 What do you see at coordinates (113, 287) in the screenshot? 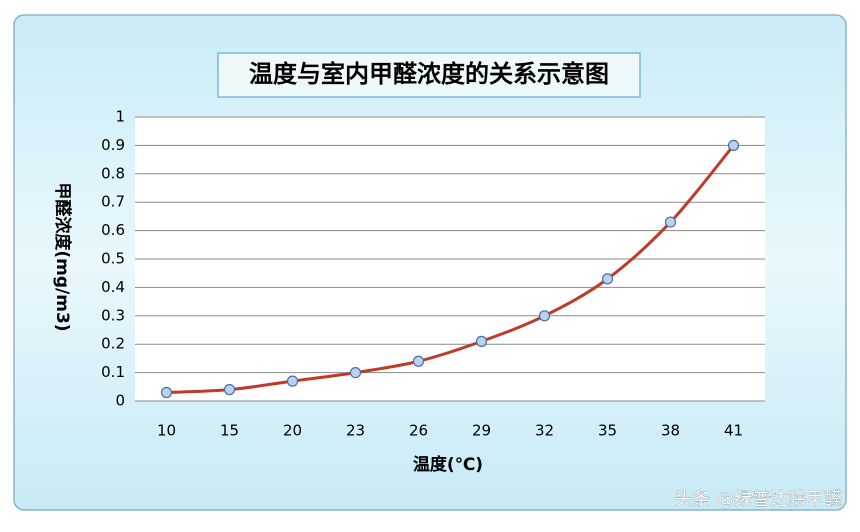
I see `y-tick-label: 0.4` at bounding box center [113, 287].